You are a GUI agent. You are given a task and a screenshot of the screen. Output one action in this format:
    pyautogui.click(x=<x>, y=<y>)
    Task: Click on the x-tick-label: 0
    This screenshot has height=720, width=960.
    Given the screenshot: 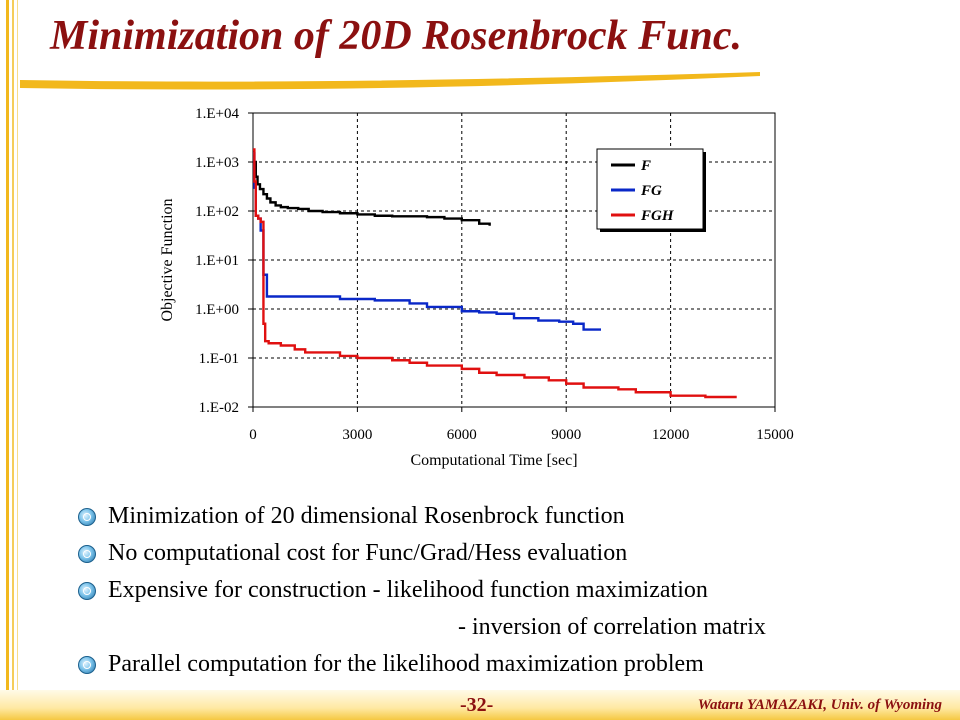 What is the action you would take?
    pyautogui.click(x=253, y=435)
    